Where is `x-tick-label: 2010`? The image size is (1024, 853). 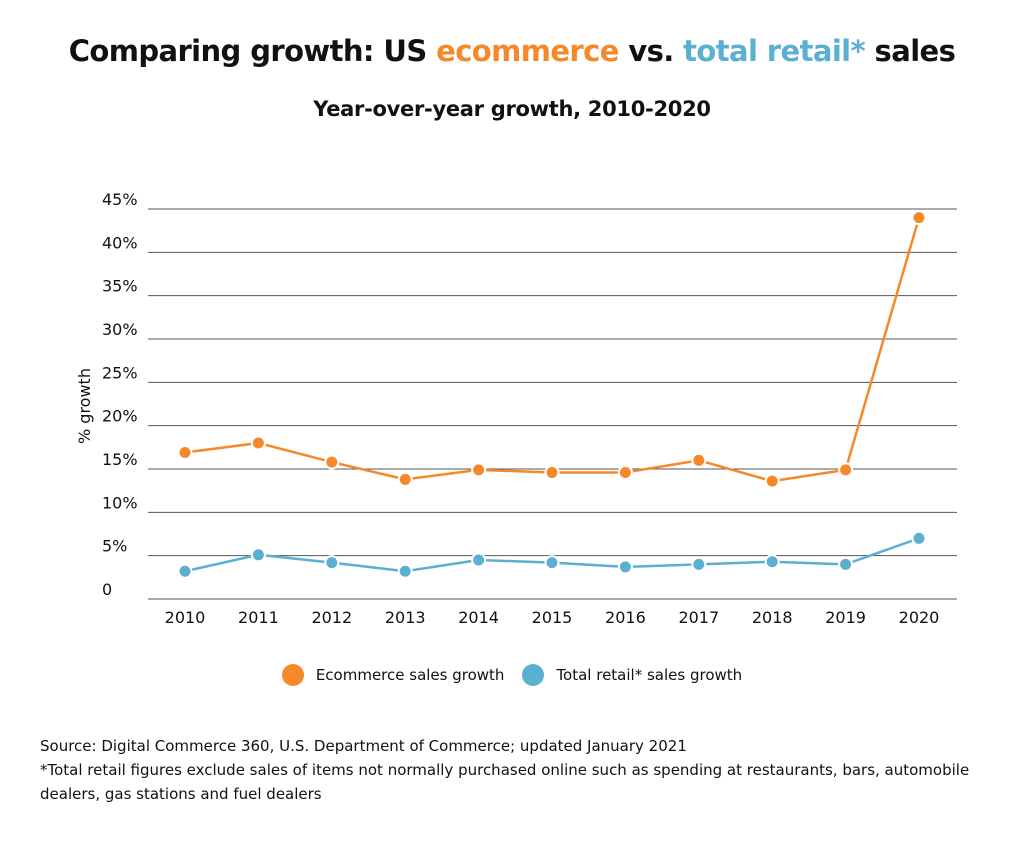 x-tick-label: 2010 is located at coordinates (185, 617).